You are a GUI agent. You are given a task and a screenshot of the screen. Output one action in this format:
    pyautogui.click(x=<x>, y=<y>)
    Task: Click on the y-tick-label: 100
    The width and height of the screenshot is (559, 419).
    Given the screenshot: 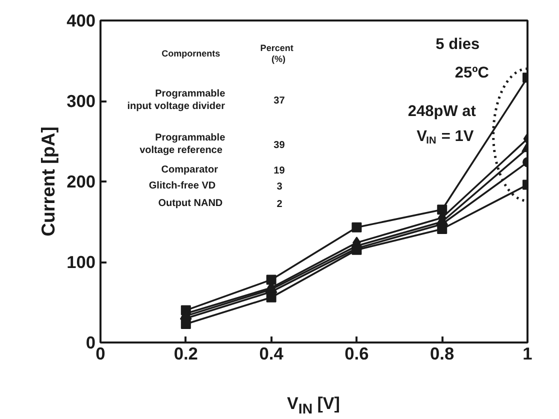 What is the action you would take?
    pyautogui.click(x=81, y=262)
    